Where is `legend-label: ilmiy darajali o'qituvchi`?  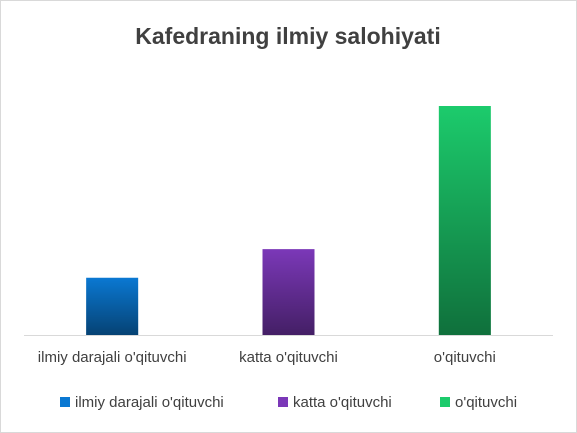
legend-label: ilmiy darajali o'qituvchi is located at coordinates (149, 402).